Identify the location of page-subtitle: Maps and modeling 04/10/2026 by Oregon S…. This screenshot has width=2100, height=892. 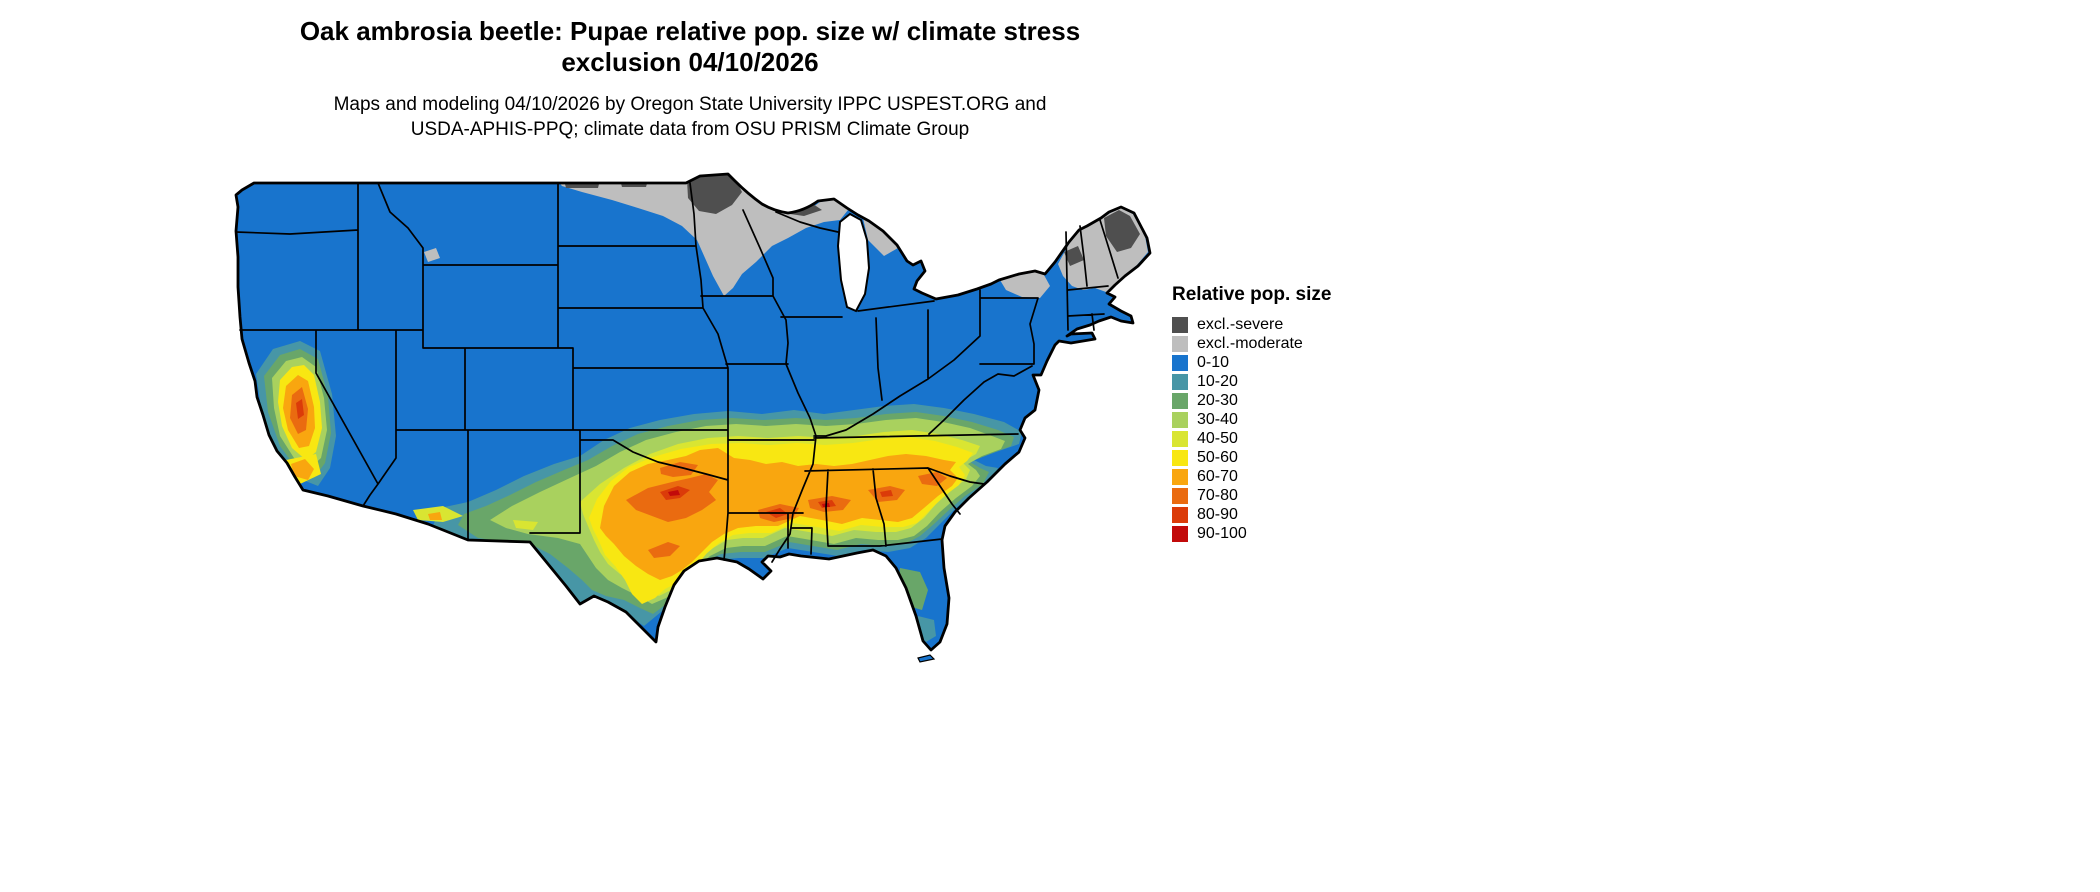
(690, 117).